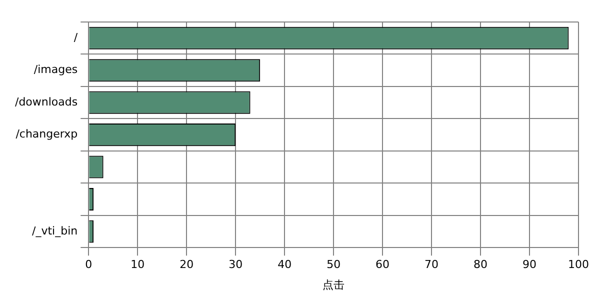  I want to click on x-tick-label: 50, so click(333, 265).